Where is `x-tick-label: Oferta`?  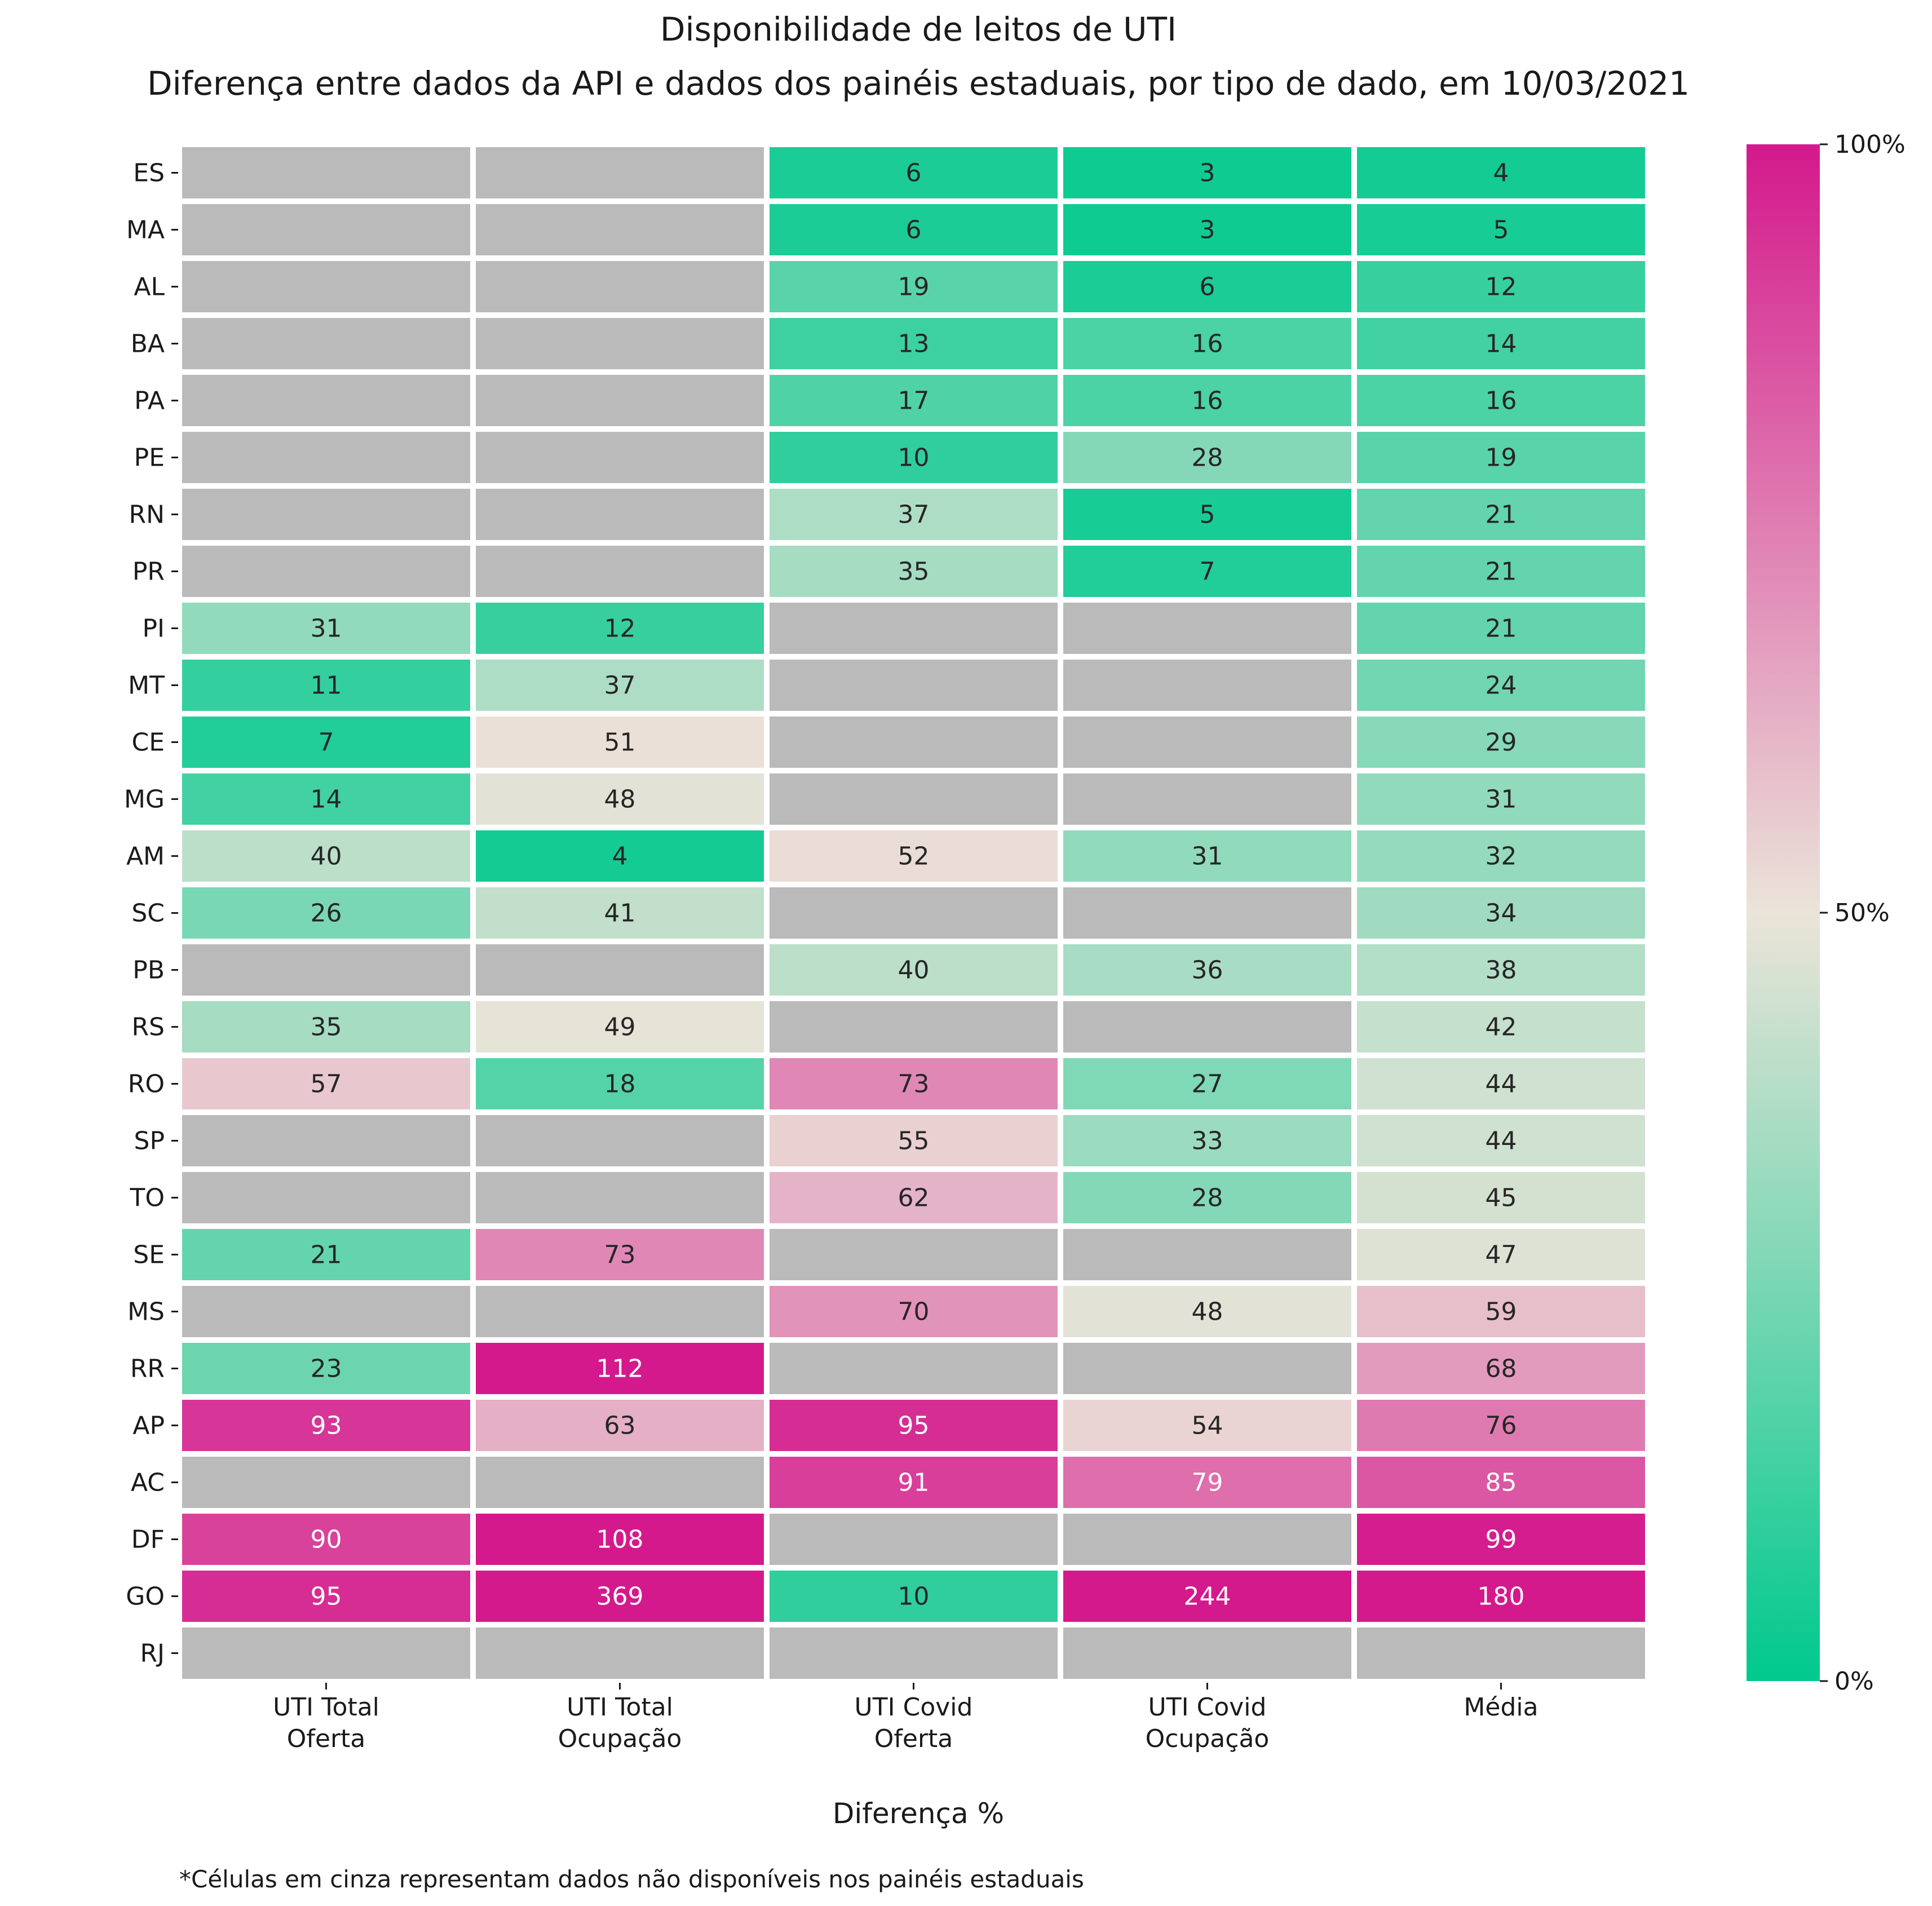
x-tick-label: Oferta is located at coordinates (913, 1739).